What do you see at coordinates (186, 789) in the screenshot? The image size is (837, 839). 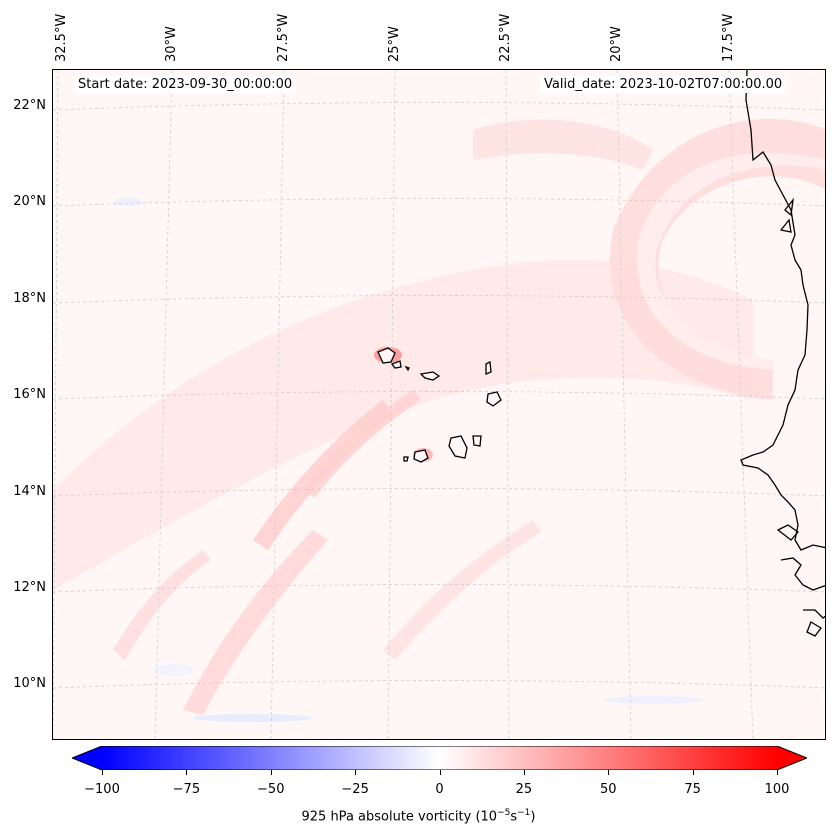 I see `colorbar-tick-label: −75` at bounding box center [186, 789].